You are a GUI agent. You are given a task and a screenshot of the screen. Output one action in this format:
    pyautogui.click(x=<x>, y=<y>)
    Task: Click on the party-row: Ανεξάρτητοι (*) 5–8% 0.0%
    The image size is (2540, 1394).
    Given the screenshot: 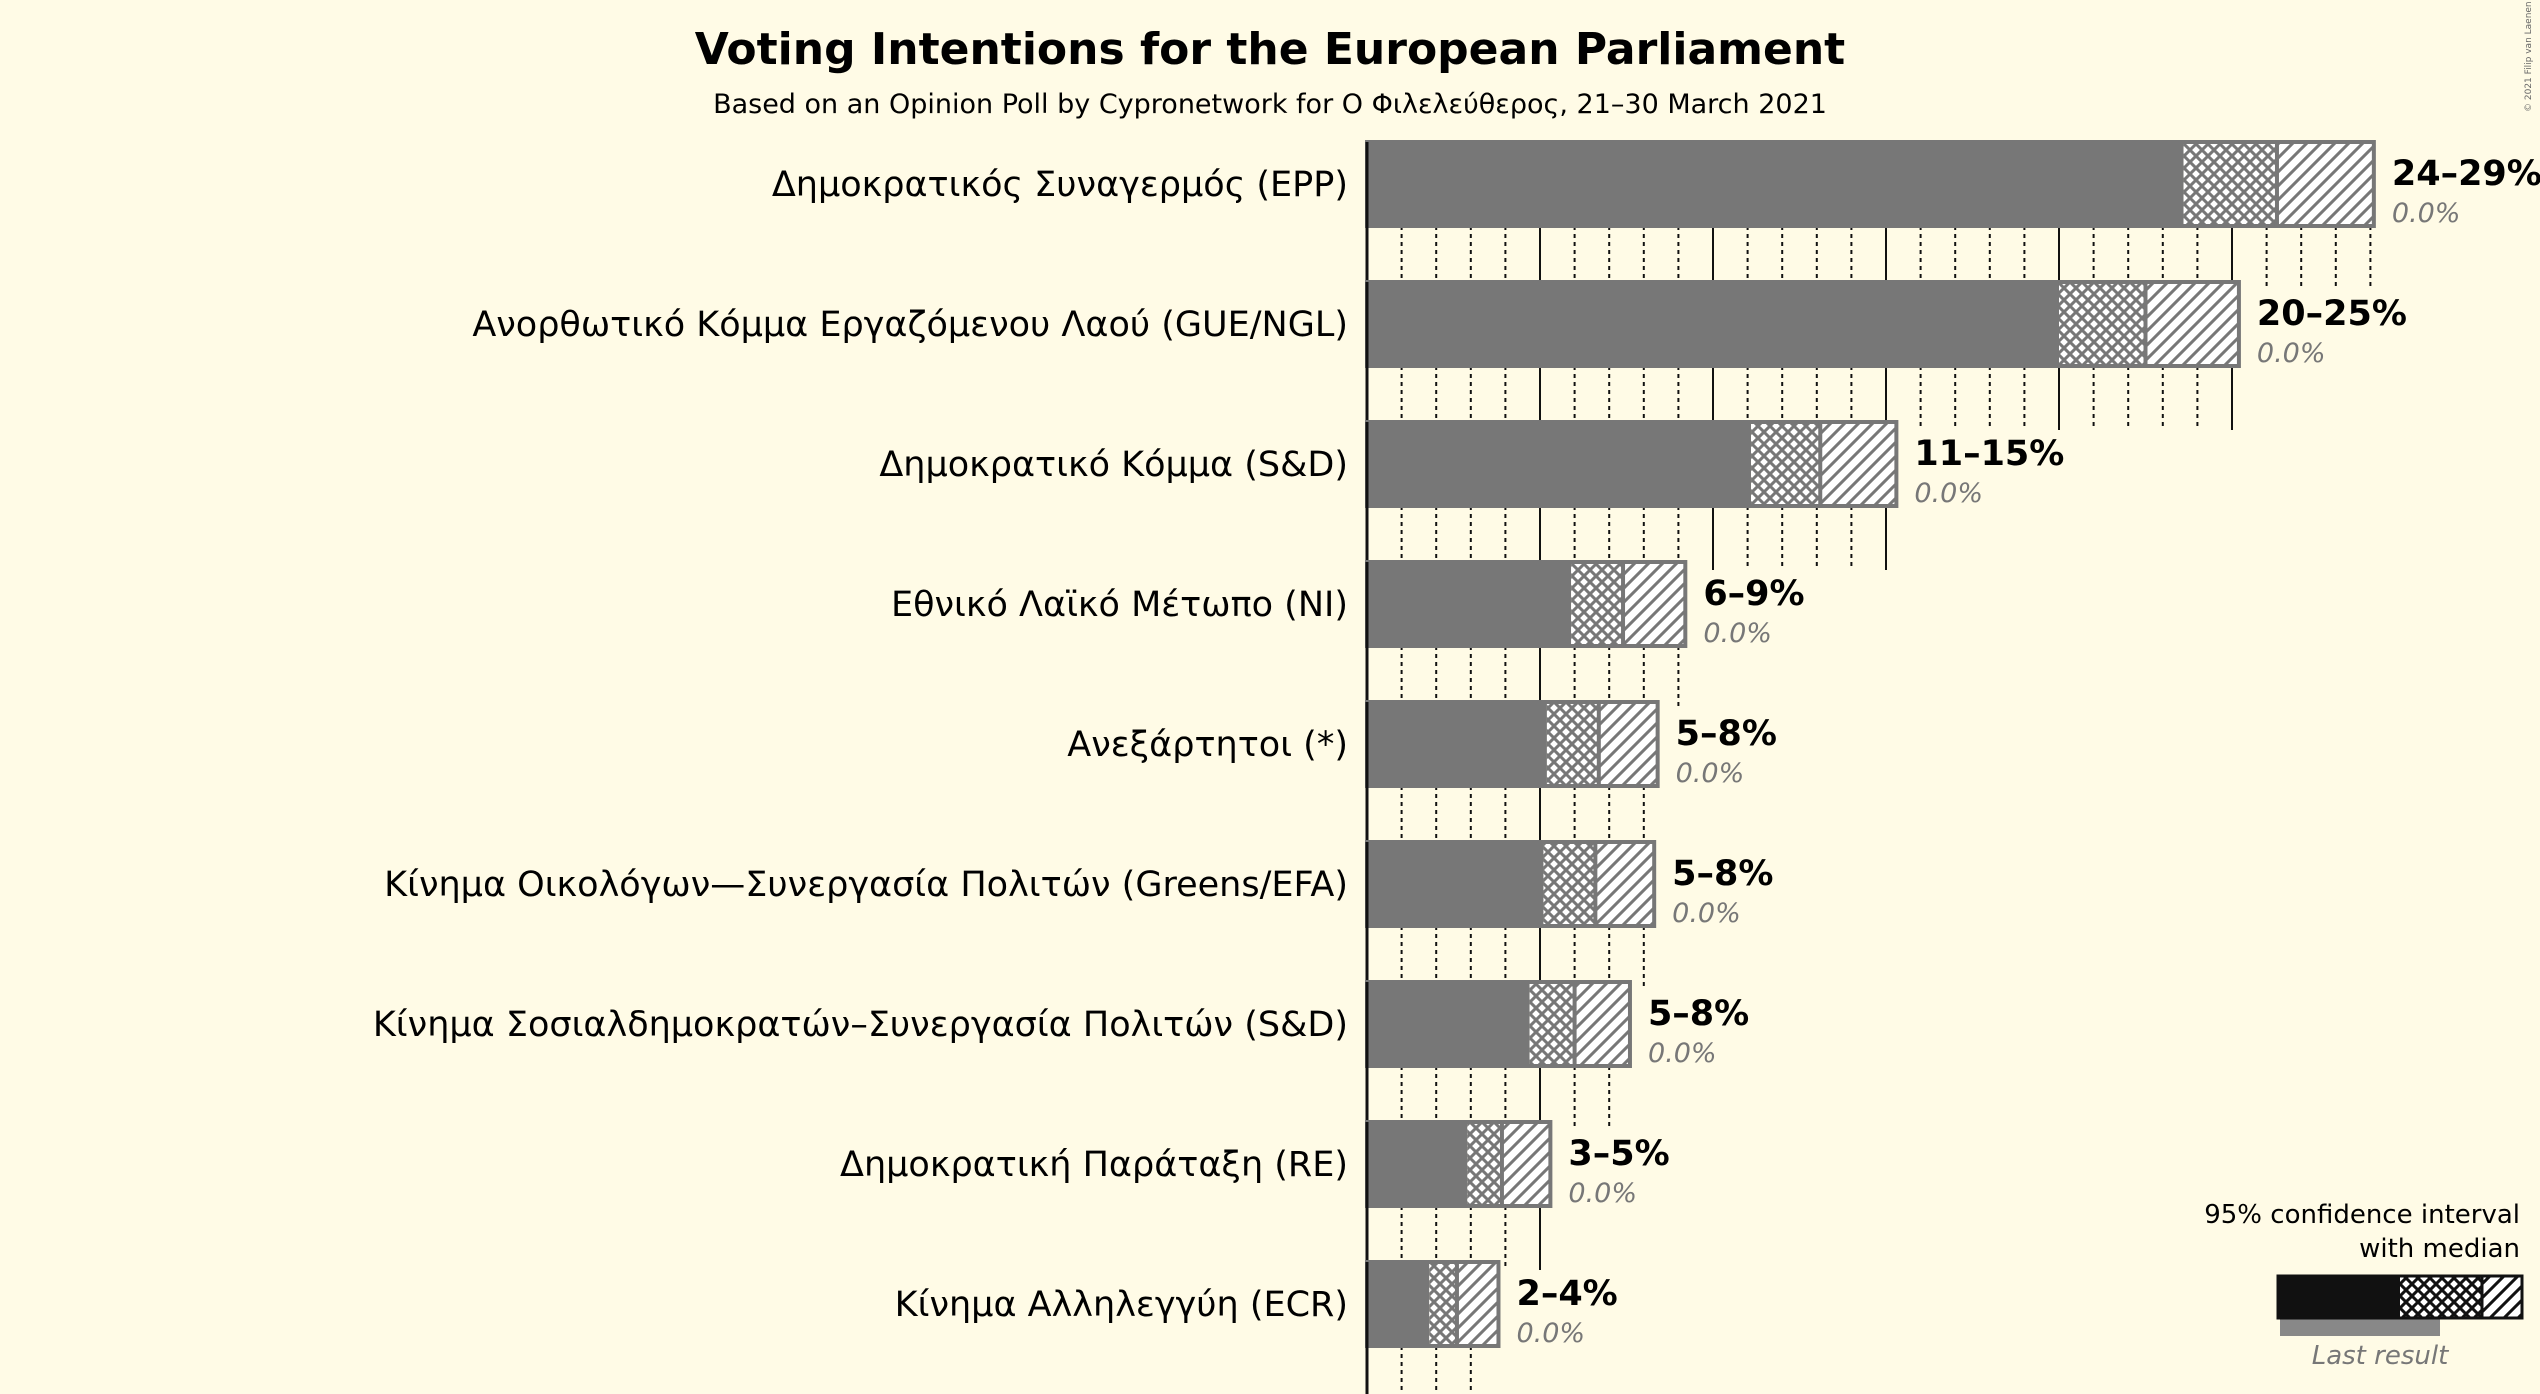 What is the action you would take?
    pyautogui.click(x=1422, y=775)
    